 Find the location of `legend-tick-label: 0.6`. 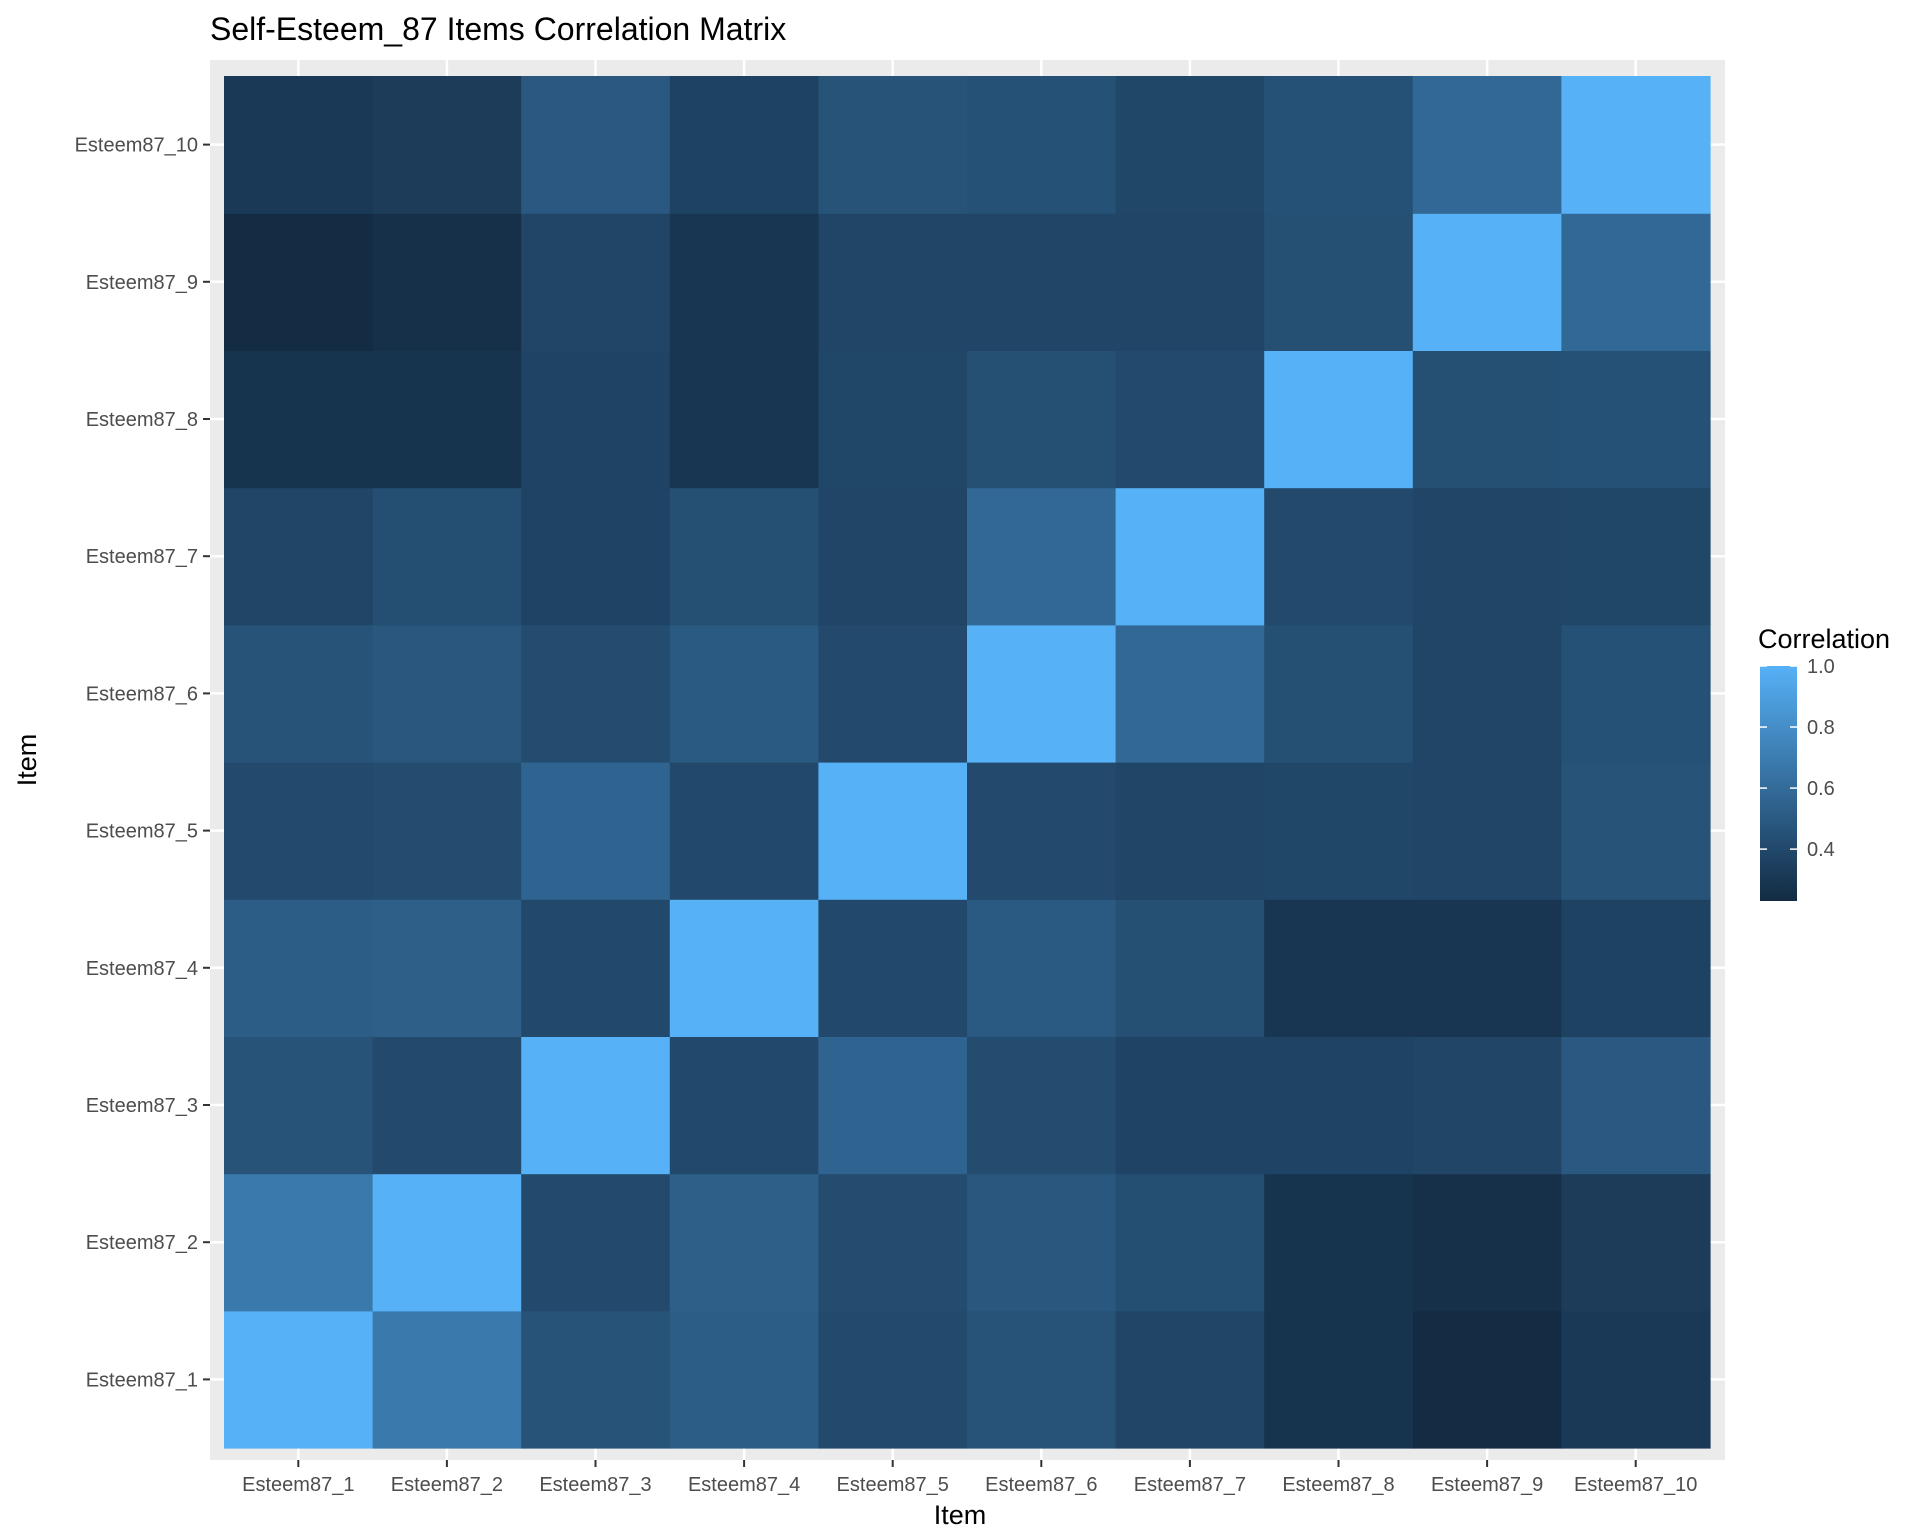

legend-tick-label: 0.6 is located at coordinates (1821, 789).